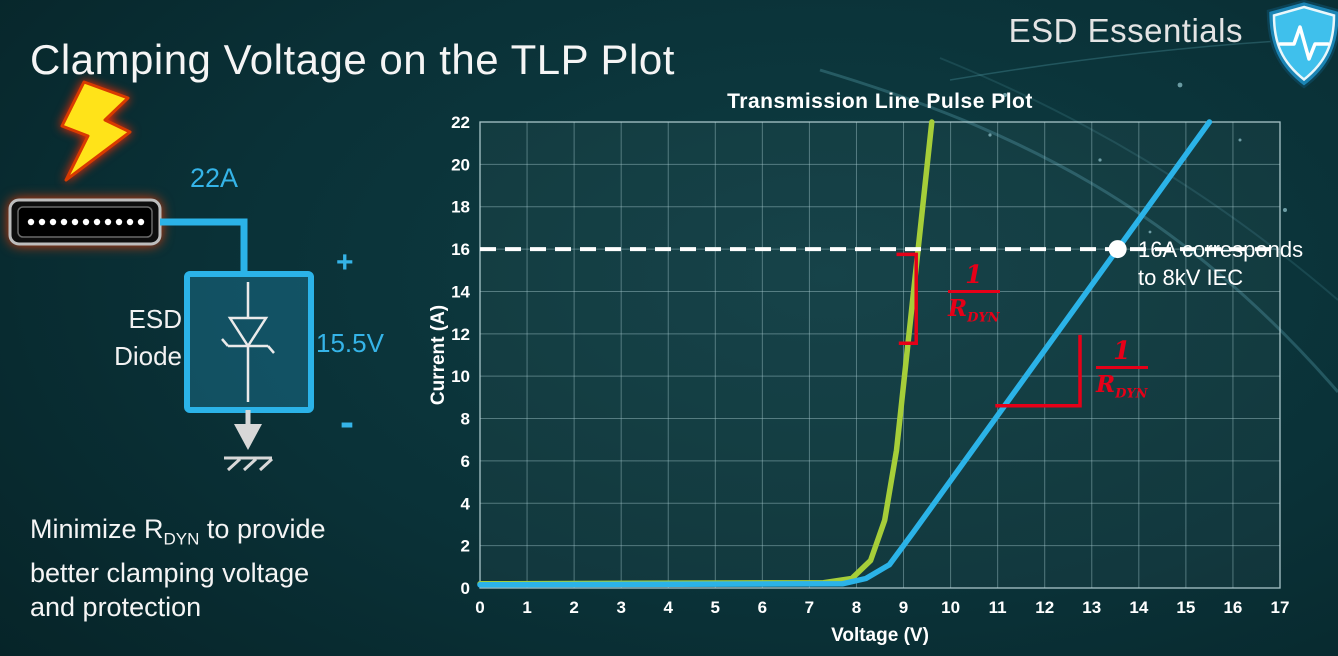 This screenshot has height=656, width=1338. Describe the element at coordinates (1191, 277) in the screenshot. I see `iec-line2: to 8kV IEC` at that location.